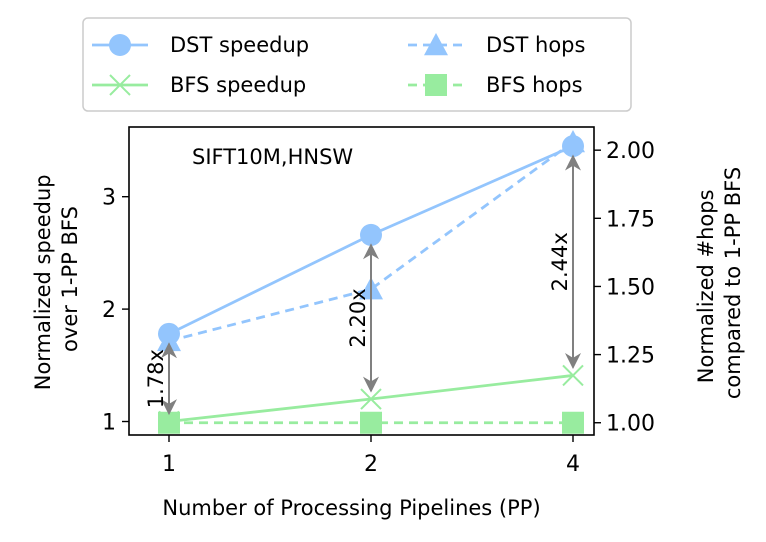 This screenshot has width=766, height=542. I want to click on series-bfs-hops, so click(371, 422).